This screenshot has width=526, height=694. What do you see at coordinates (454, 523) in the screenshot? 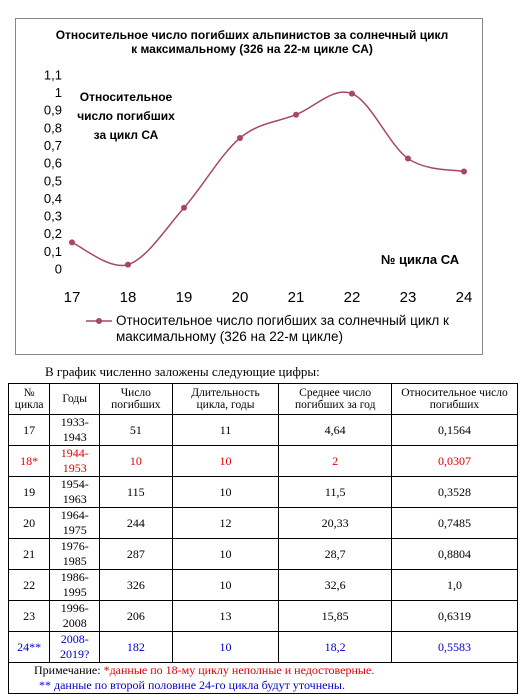
I see `table-cell: 0,7485` at bounding box center [454, 523].